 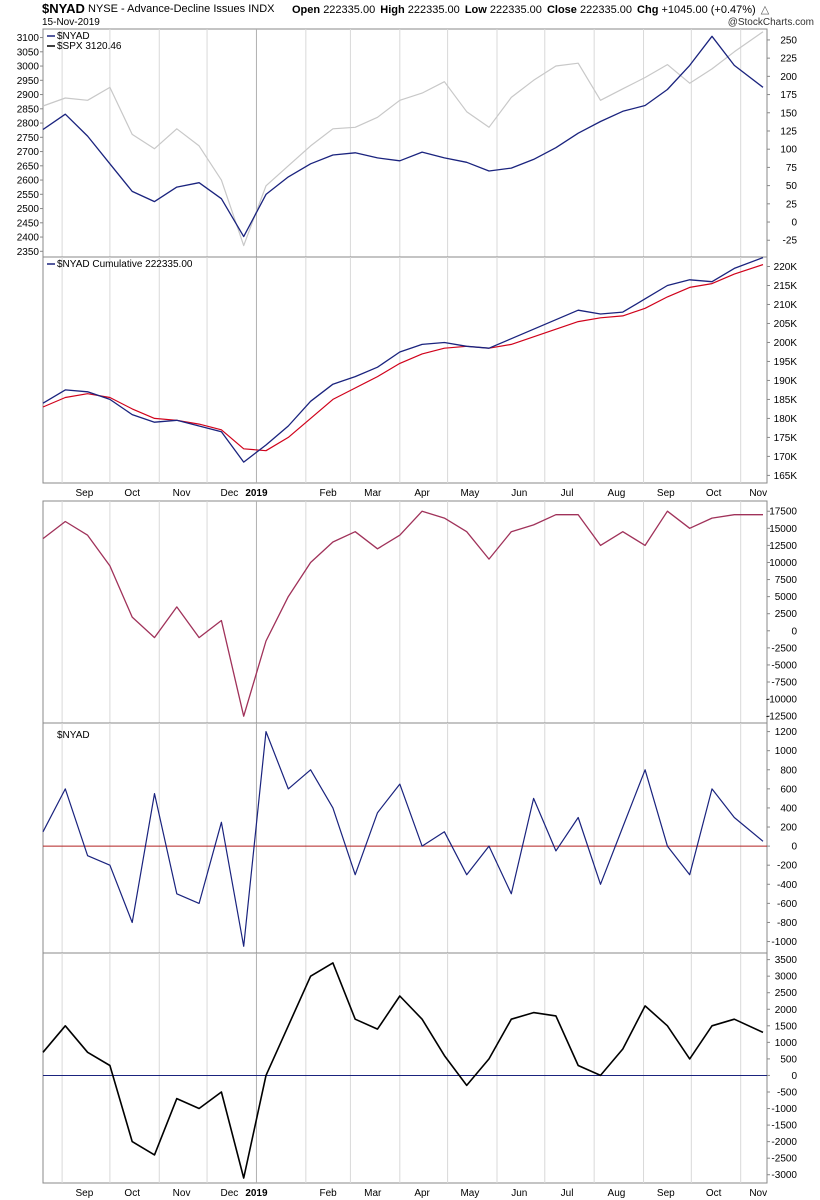 I want to click on smoothed-axis-tick-label: -1500, so click(x=784, y=1126).